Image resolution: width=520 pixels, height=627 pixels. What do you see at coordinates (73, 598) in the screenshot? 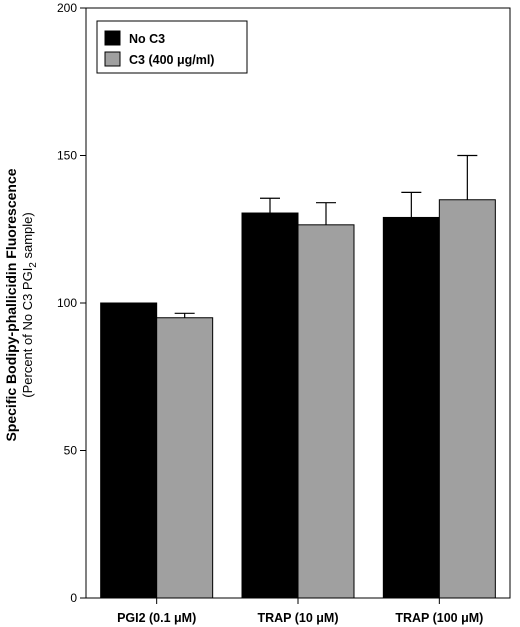
I see `y-tick-label: 0` at bounding box center [73, 598].